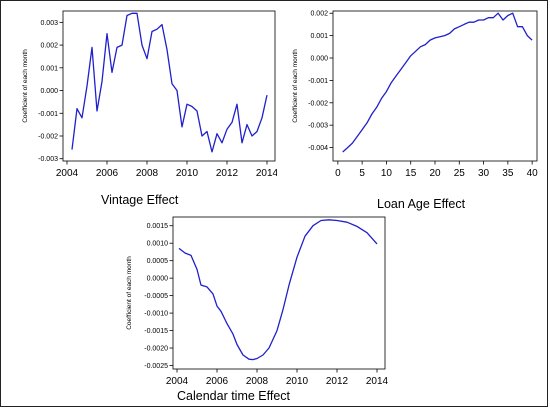 This screenshot has width=550, height=409. I want to click on y-tick-label: 0.0000, so click(158, 279).